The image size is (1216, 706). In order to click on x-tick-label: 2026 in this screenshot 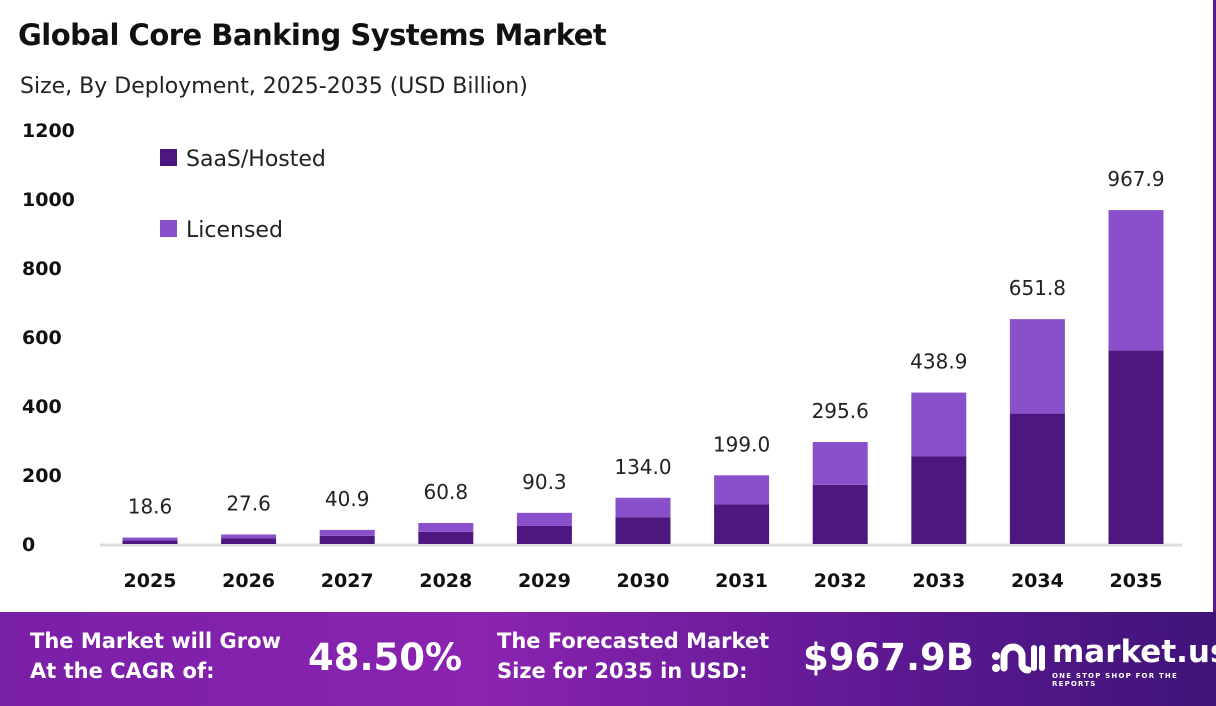, I will do `click(248, 581)`.